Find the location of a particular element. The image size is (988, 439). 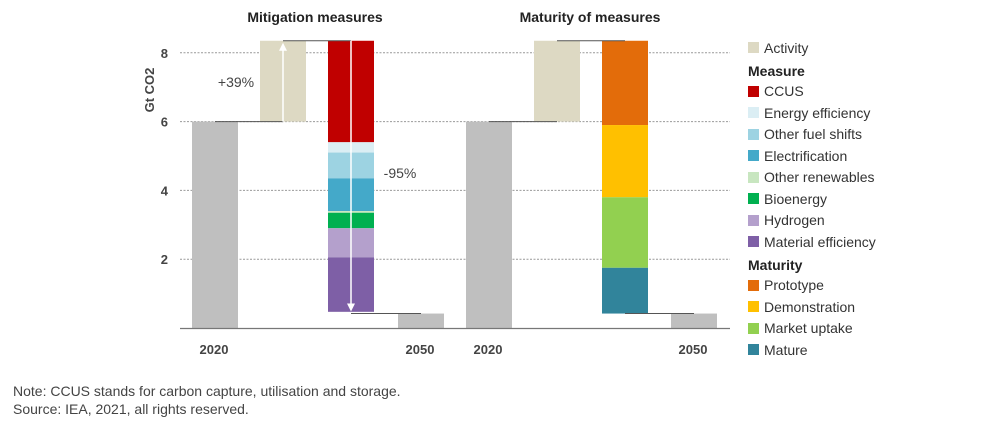

legend-label: Energy efficiency is located at coordinates (817, 112).